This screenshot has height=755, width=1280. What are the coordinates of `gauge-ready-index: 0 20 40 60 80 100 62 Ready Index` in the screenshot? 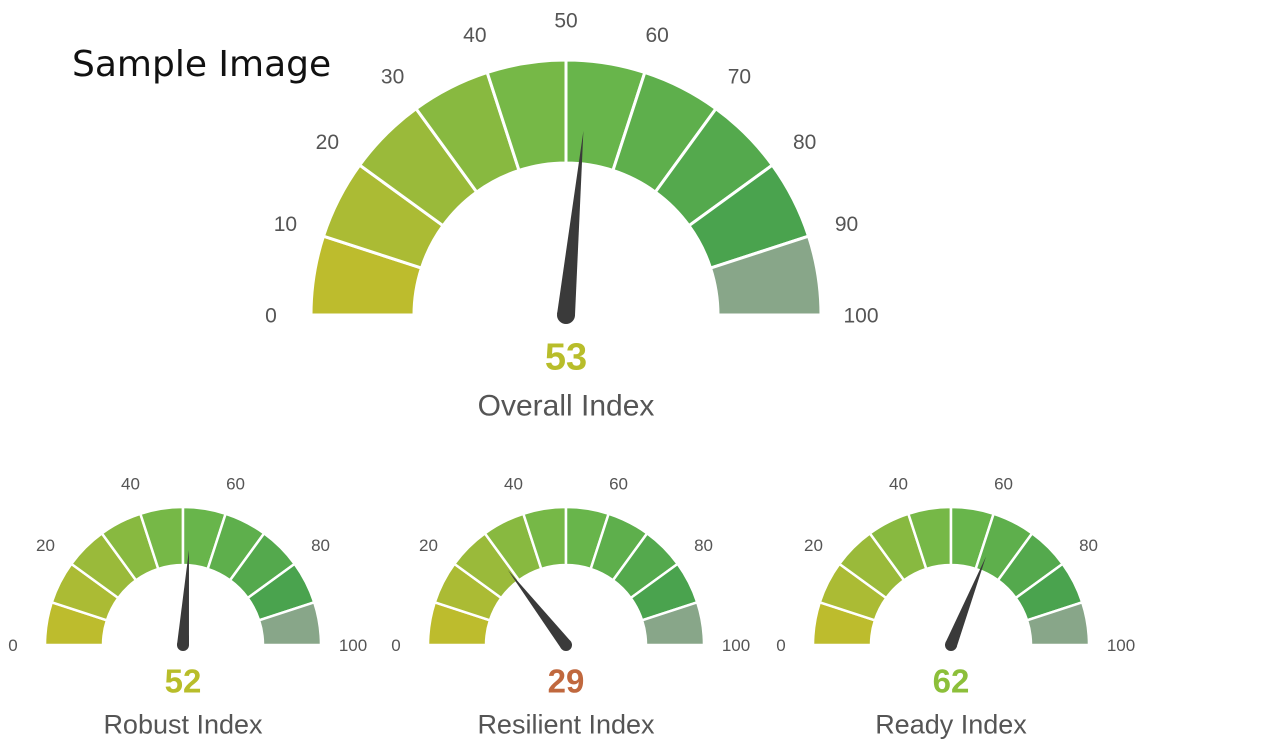 It's located at (955, 606).